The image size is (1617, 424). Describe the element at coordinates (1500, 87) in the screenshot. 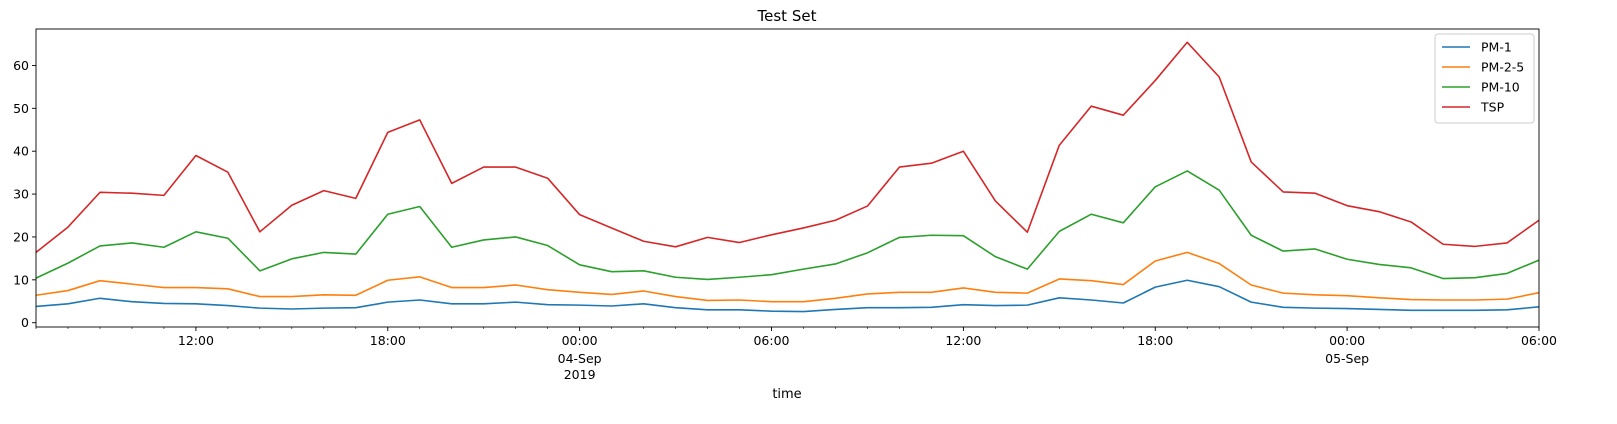

I see `legend-label-2: PM-10` at that location.